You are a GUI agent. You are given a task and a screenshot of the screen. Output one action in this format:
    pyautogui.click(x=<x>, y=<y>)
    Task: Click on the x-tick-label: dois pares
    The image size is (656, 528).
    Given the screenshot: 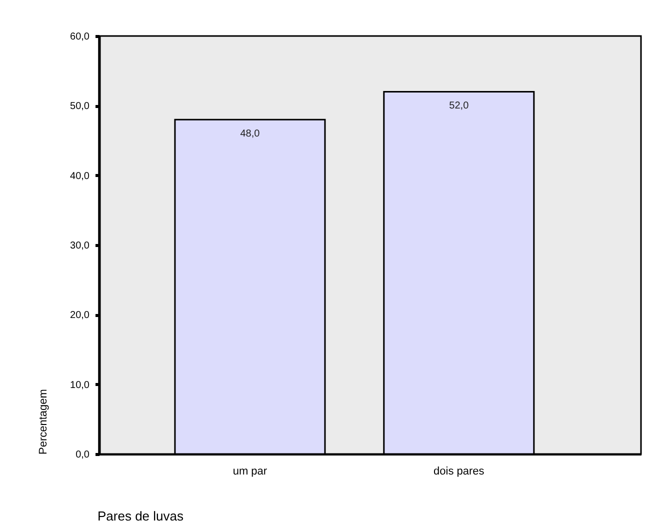 What is the action you would take?
    pyautogui.click(x=459, y=472)
    